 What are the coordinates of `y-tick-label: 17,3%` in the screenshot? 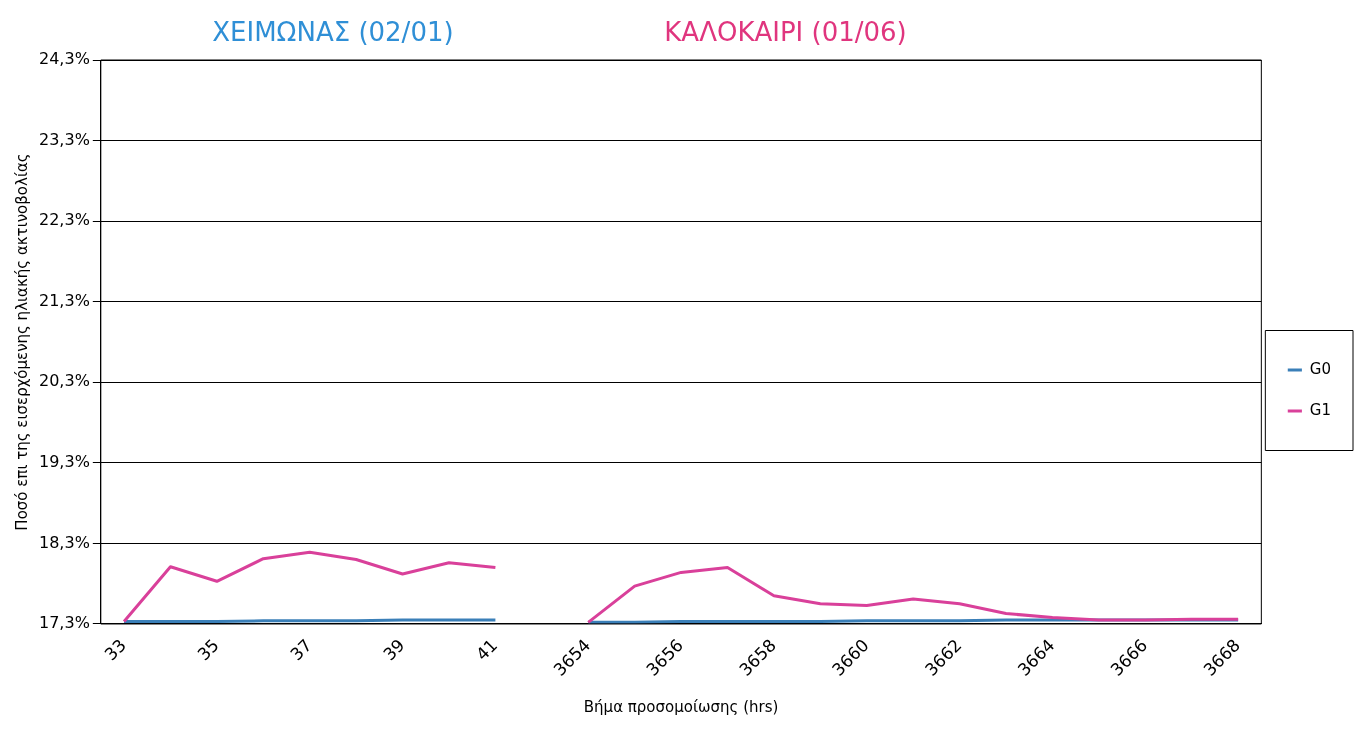 It's located at (64, 623).